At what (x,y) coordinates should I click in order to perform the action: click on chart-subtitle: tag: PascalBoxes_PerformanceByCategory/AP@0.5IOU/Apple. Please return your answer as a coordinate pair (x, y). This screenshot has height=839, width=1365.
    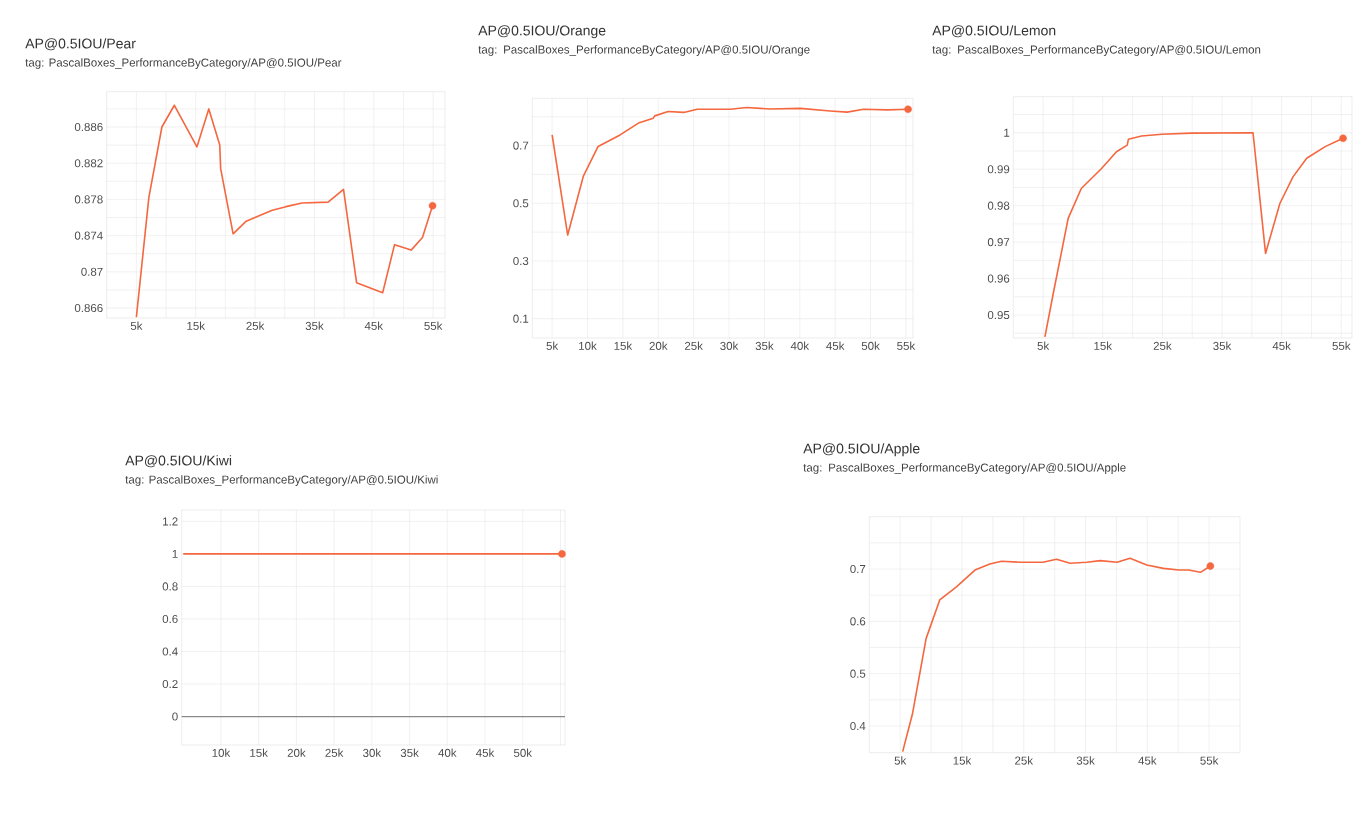
    Looking at the image, I should click on (964, 468).